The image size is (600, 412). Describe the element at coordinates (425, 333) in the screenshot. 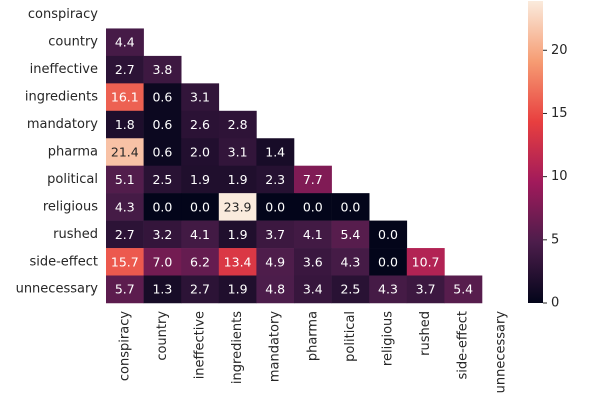

I see `x-tick-label: rushed` at that location.